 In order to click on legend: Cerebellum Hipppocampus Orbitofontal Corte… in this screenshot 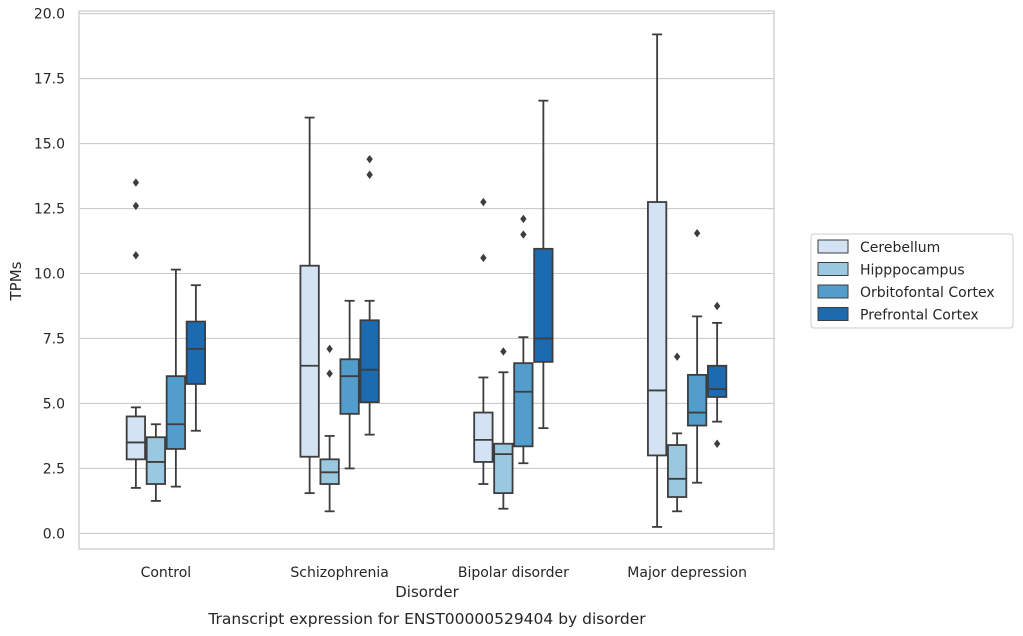, I will do `click(912, 281)`.